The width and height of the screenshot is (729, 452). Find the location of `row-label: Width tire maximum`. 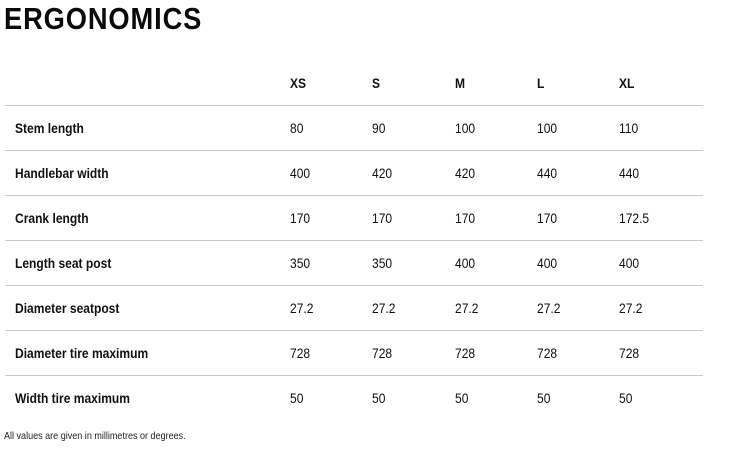

row-label: Width tire maximum is located at coordinates (72, 398).